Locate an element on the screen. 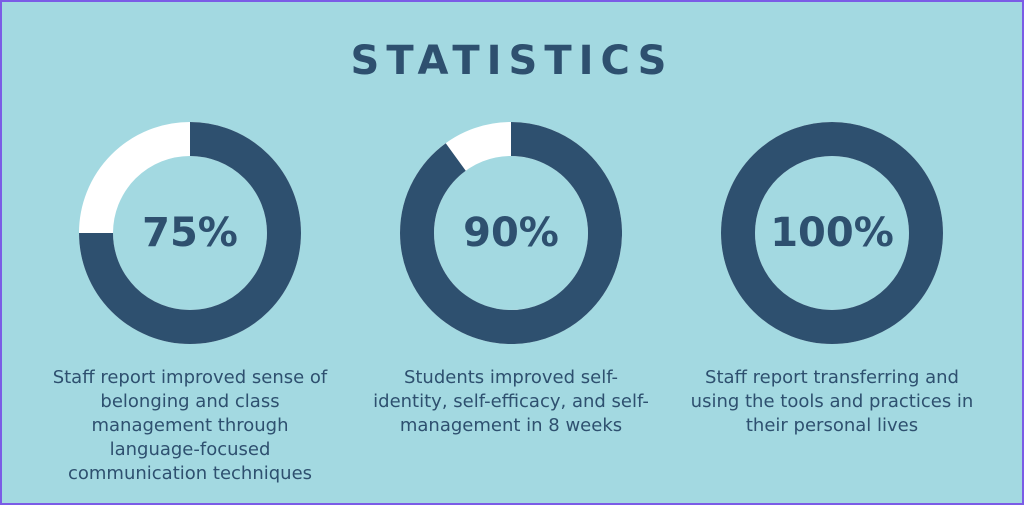 The height and width of the screenshot is (505, 1024). percent-value: 90% is located at coordinates (511, 233).